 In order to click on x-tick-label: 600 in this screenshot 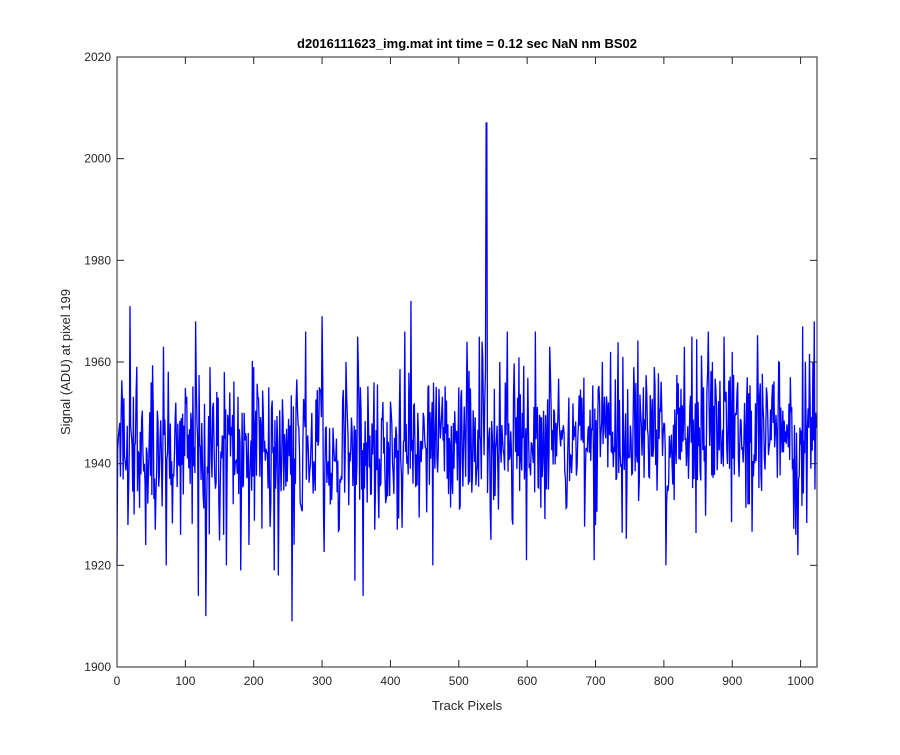, I will do `click(527, 681)`.